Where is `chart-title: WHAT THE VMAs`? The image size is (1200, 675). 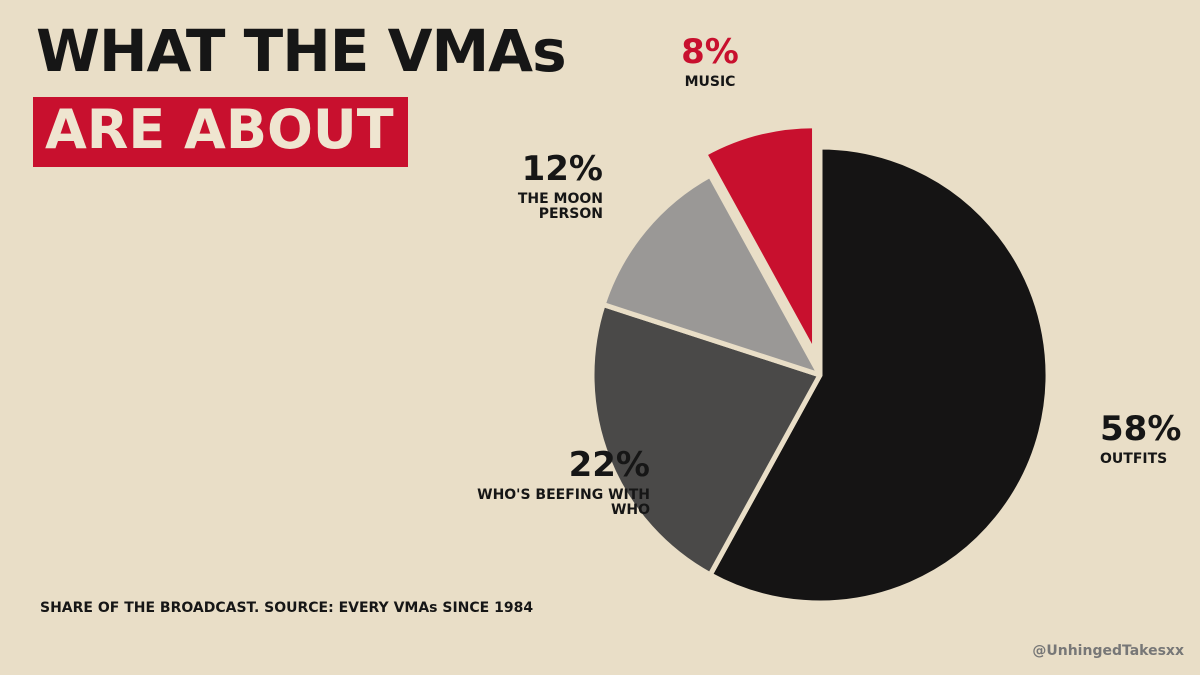
chart-title: WHAT THE VMAs is located at coordinates (301, 51).